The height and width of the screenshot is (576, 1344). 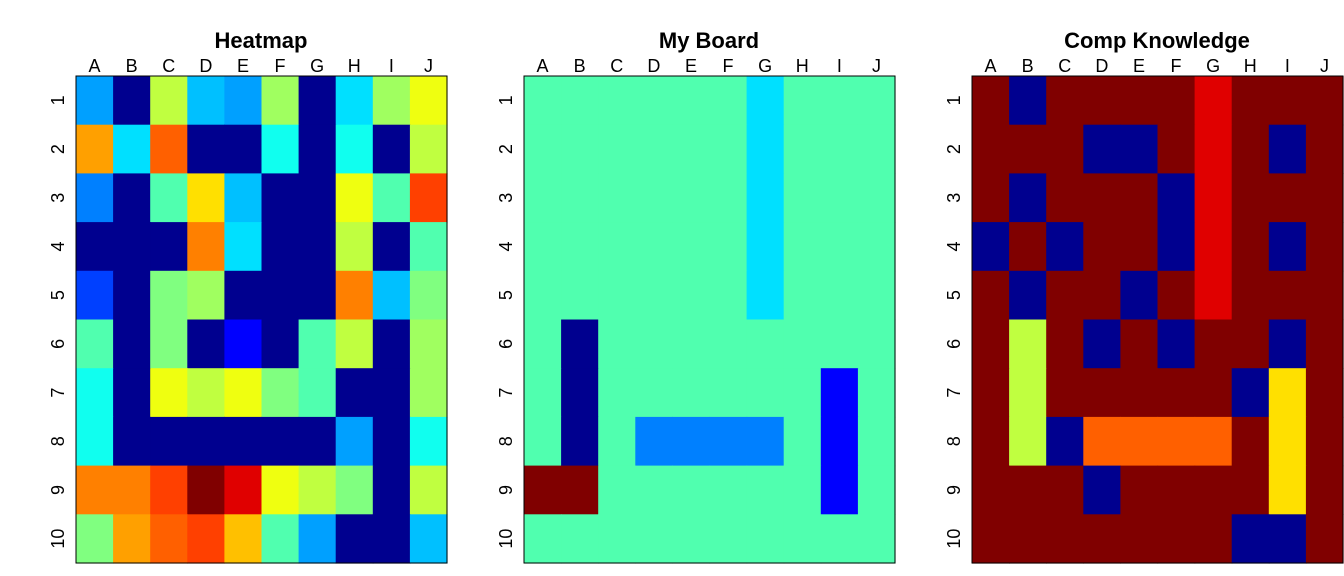 I want to click on y-tick-label: 2, so click(x=506, y=149).